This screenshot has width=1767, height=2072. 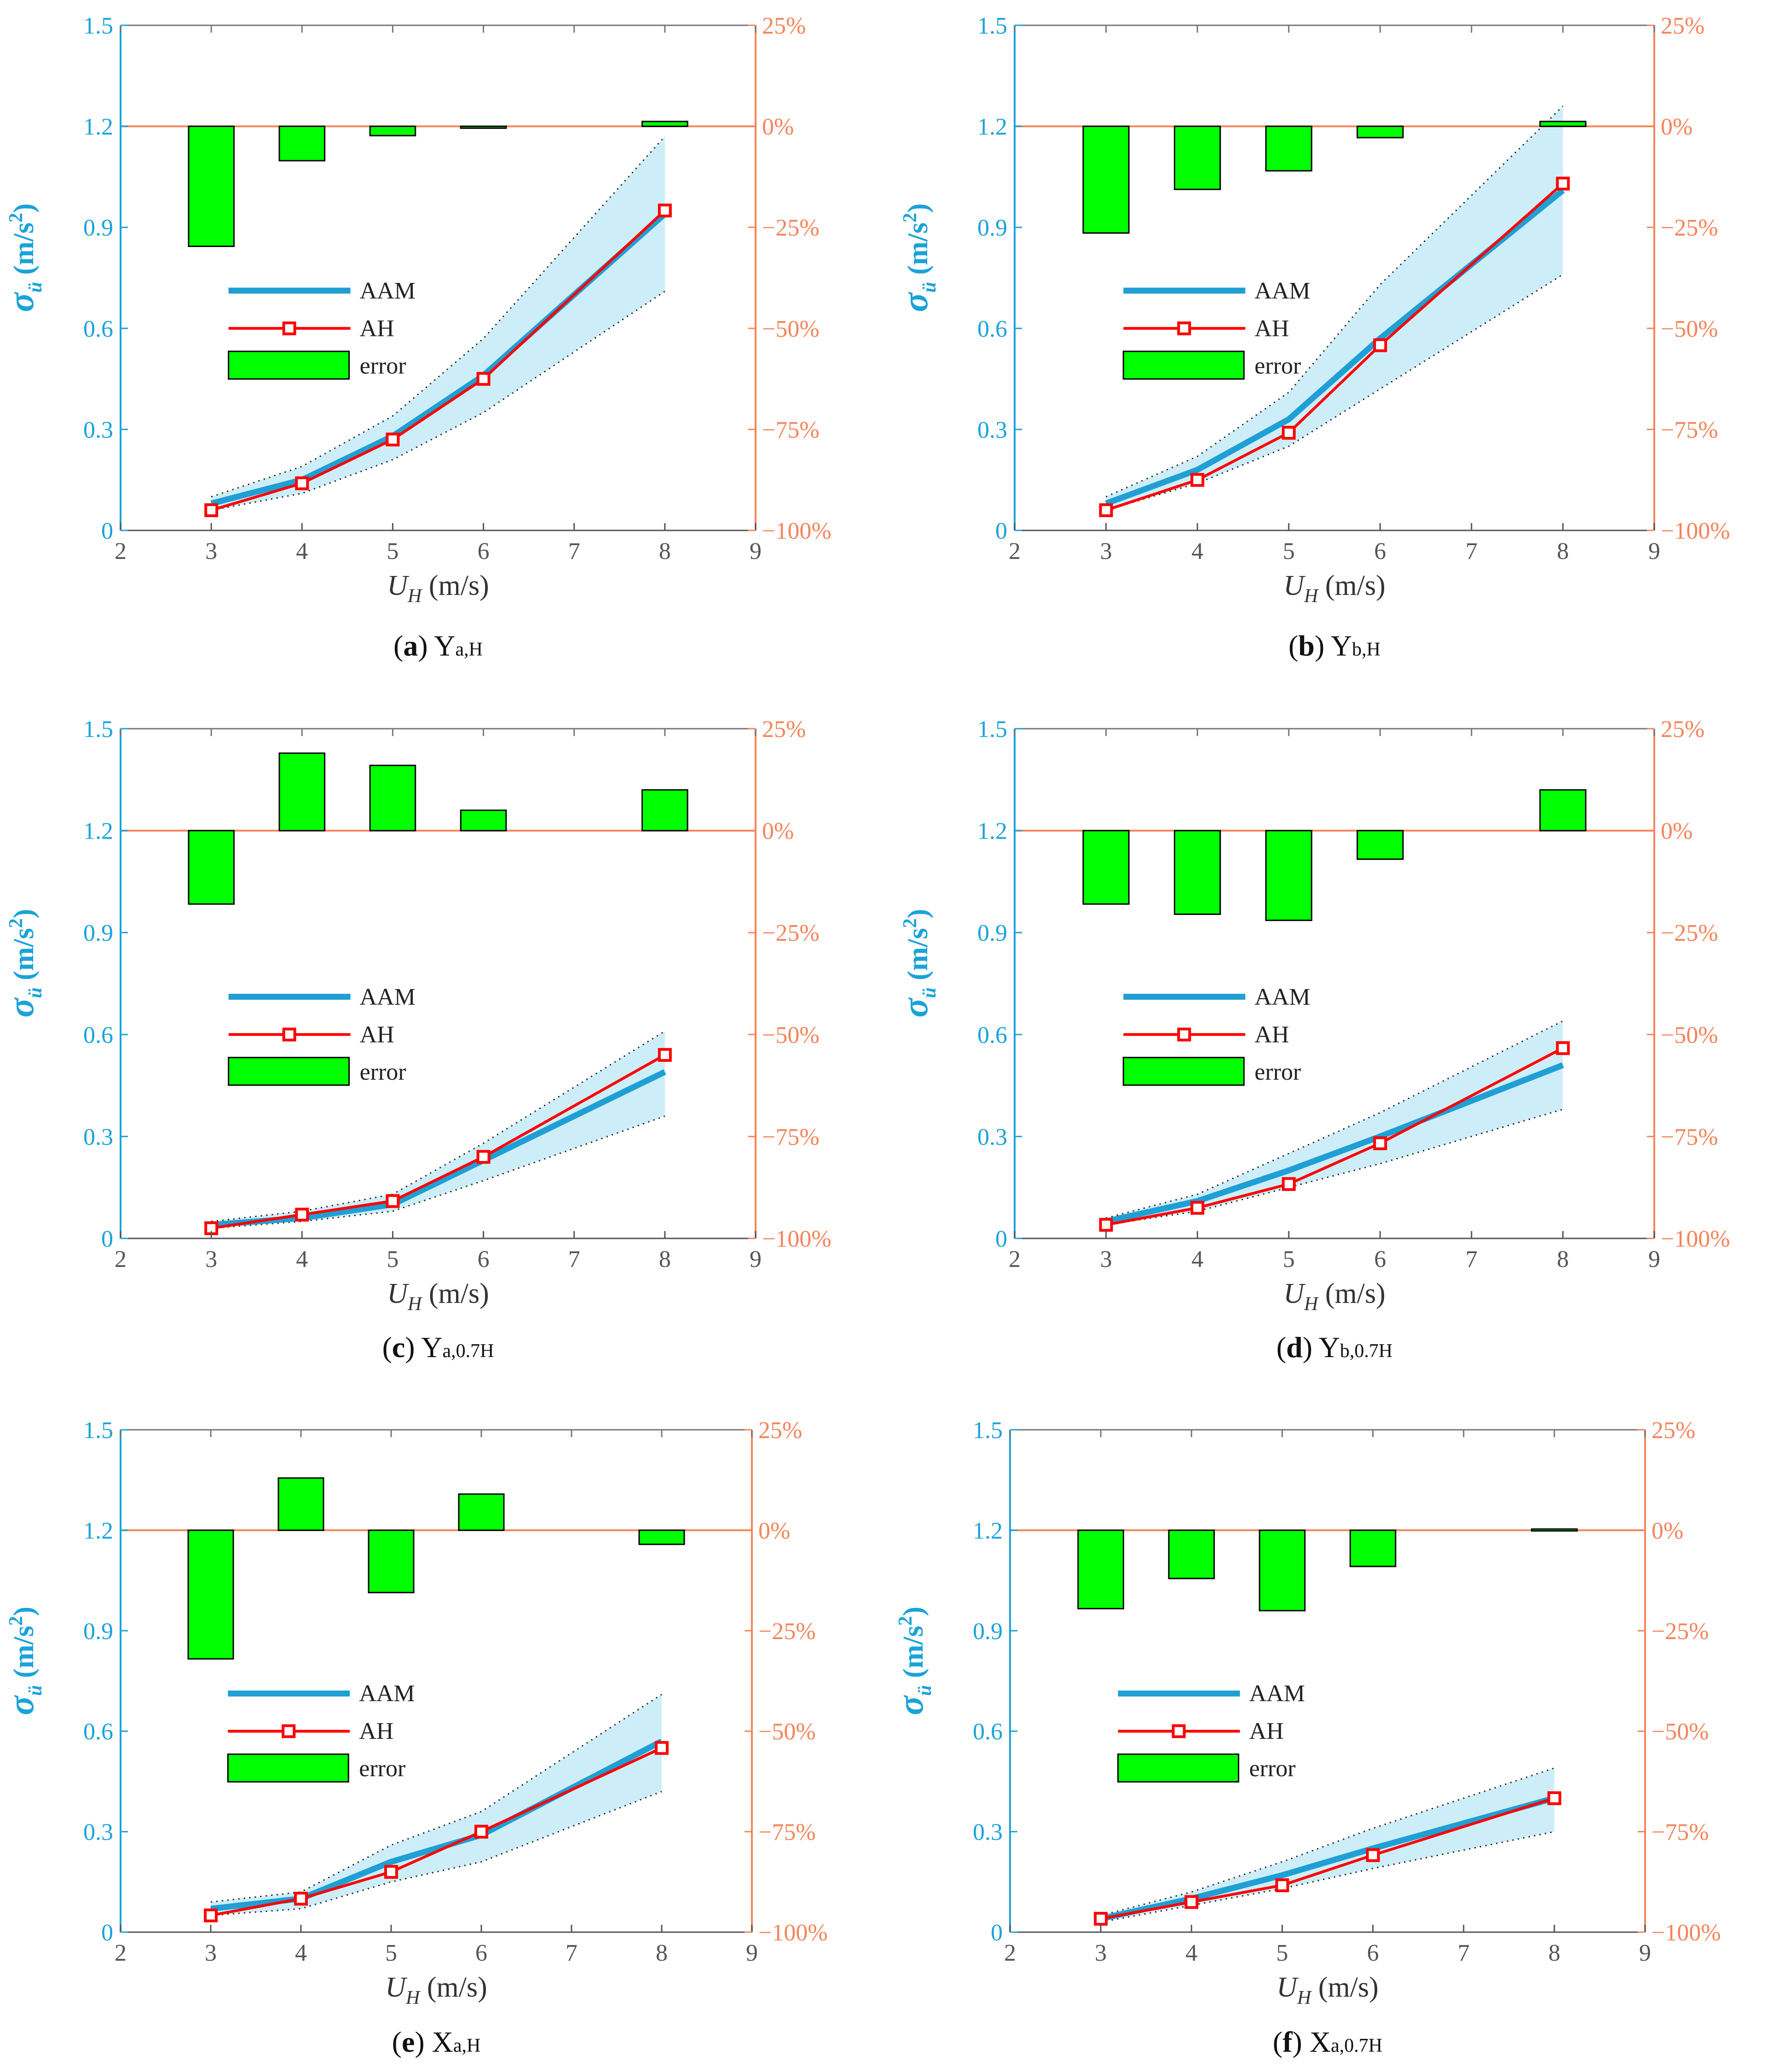 What do you see at coordinates (442, 2042) in the screenshot?
I see `caption-main: X` at bounding box center [442, 2042].